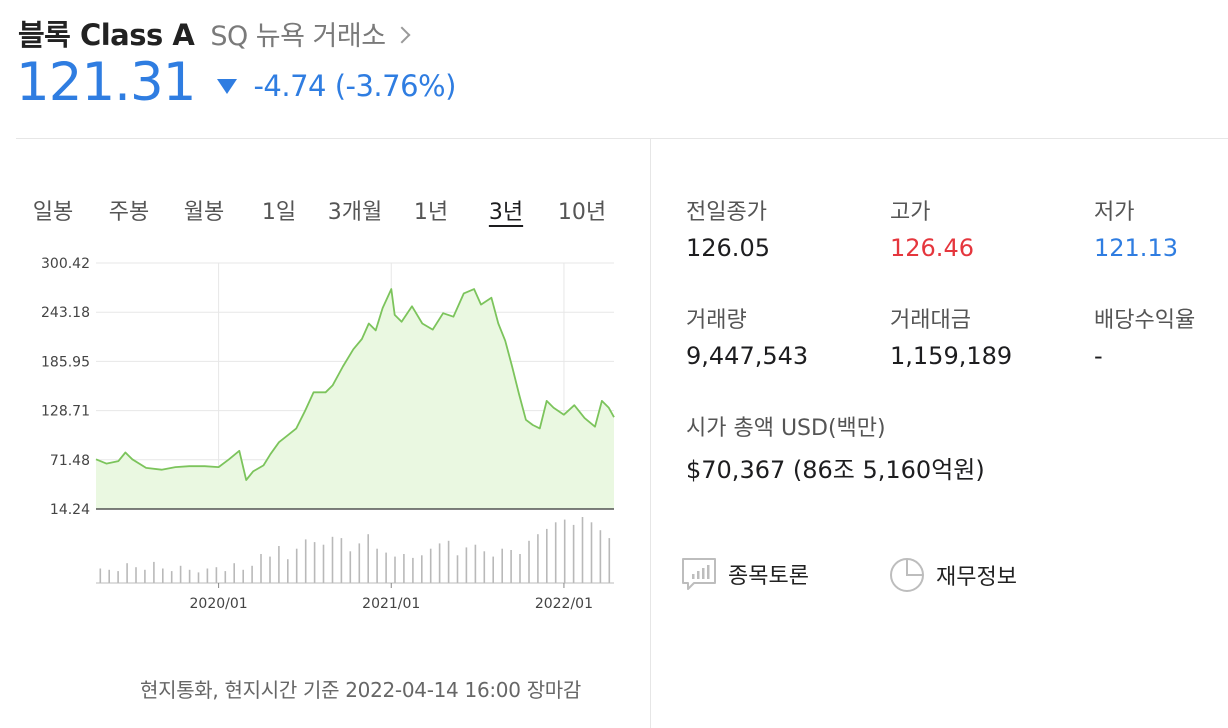 The width and height of the screenshot is (1228, 728). Describe the element at coordinates (930, 320) in the screenshot. I see `stat-label: 거래대금` at that location.